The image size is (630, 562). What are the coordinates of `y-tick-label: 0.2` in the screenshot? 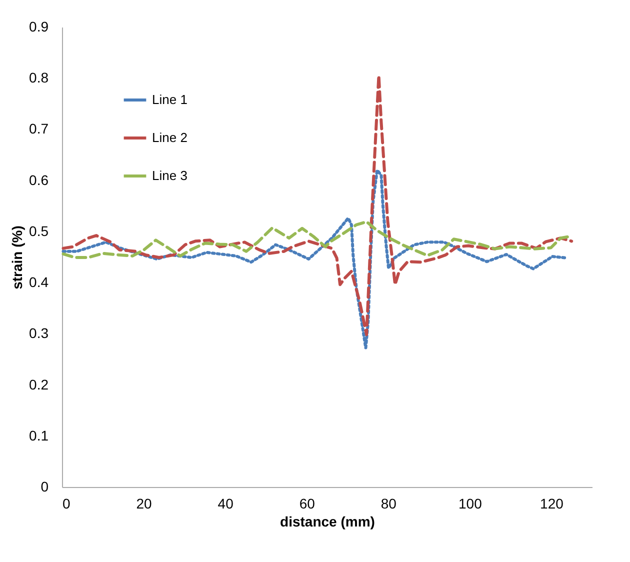 It's located at (39, 384).